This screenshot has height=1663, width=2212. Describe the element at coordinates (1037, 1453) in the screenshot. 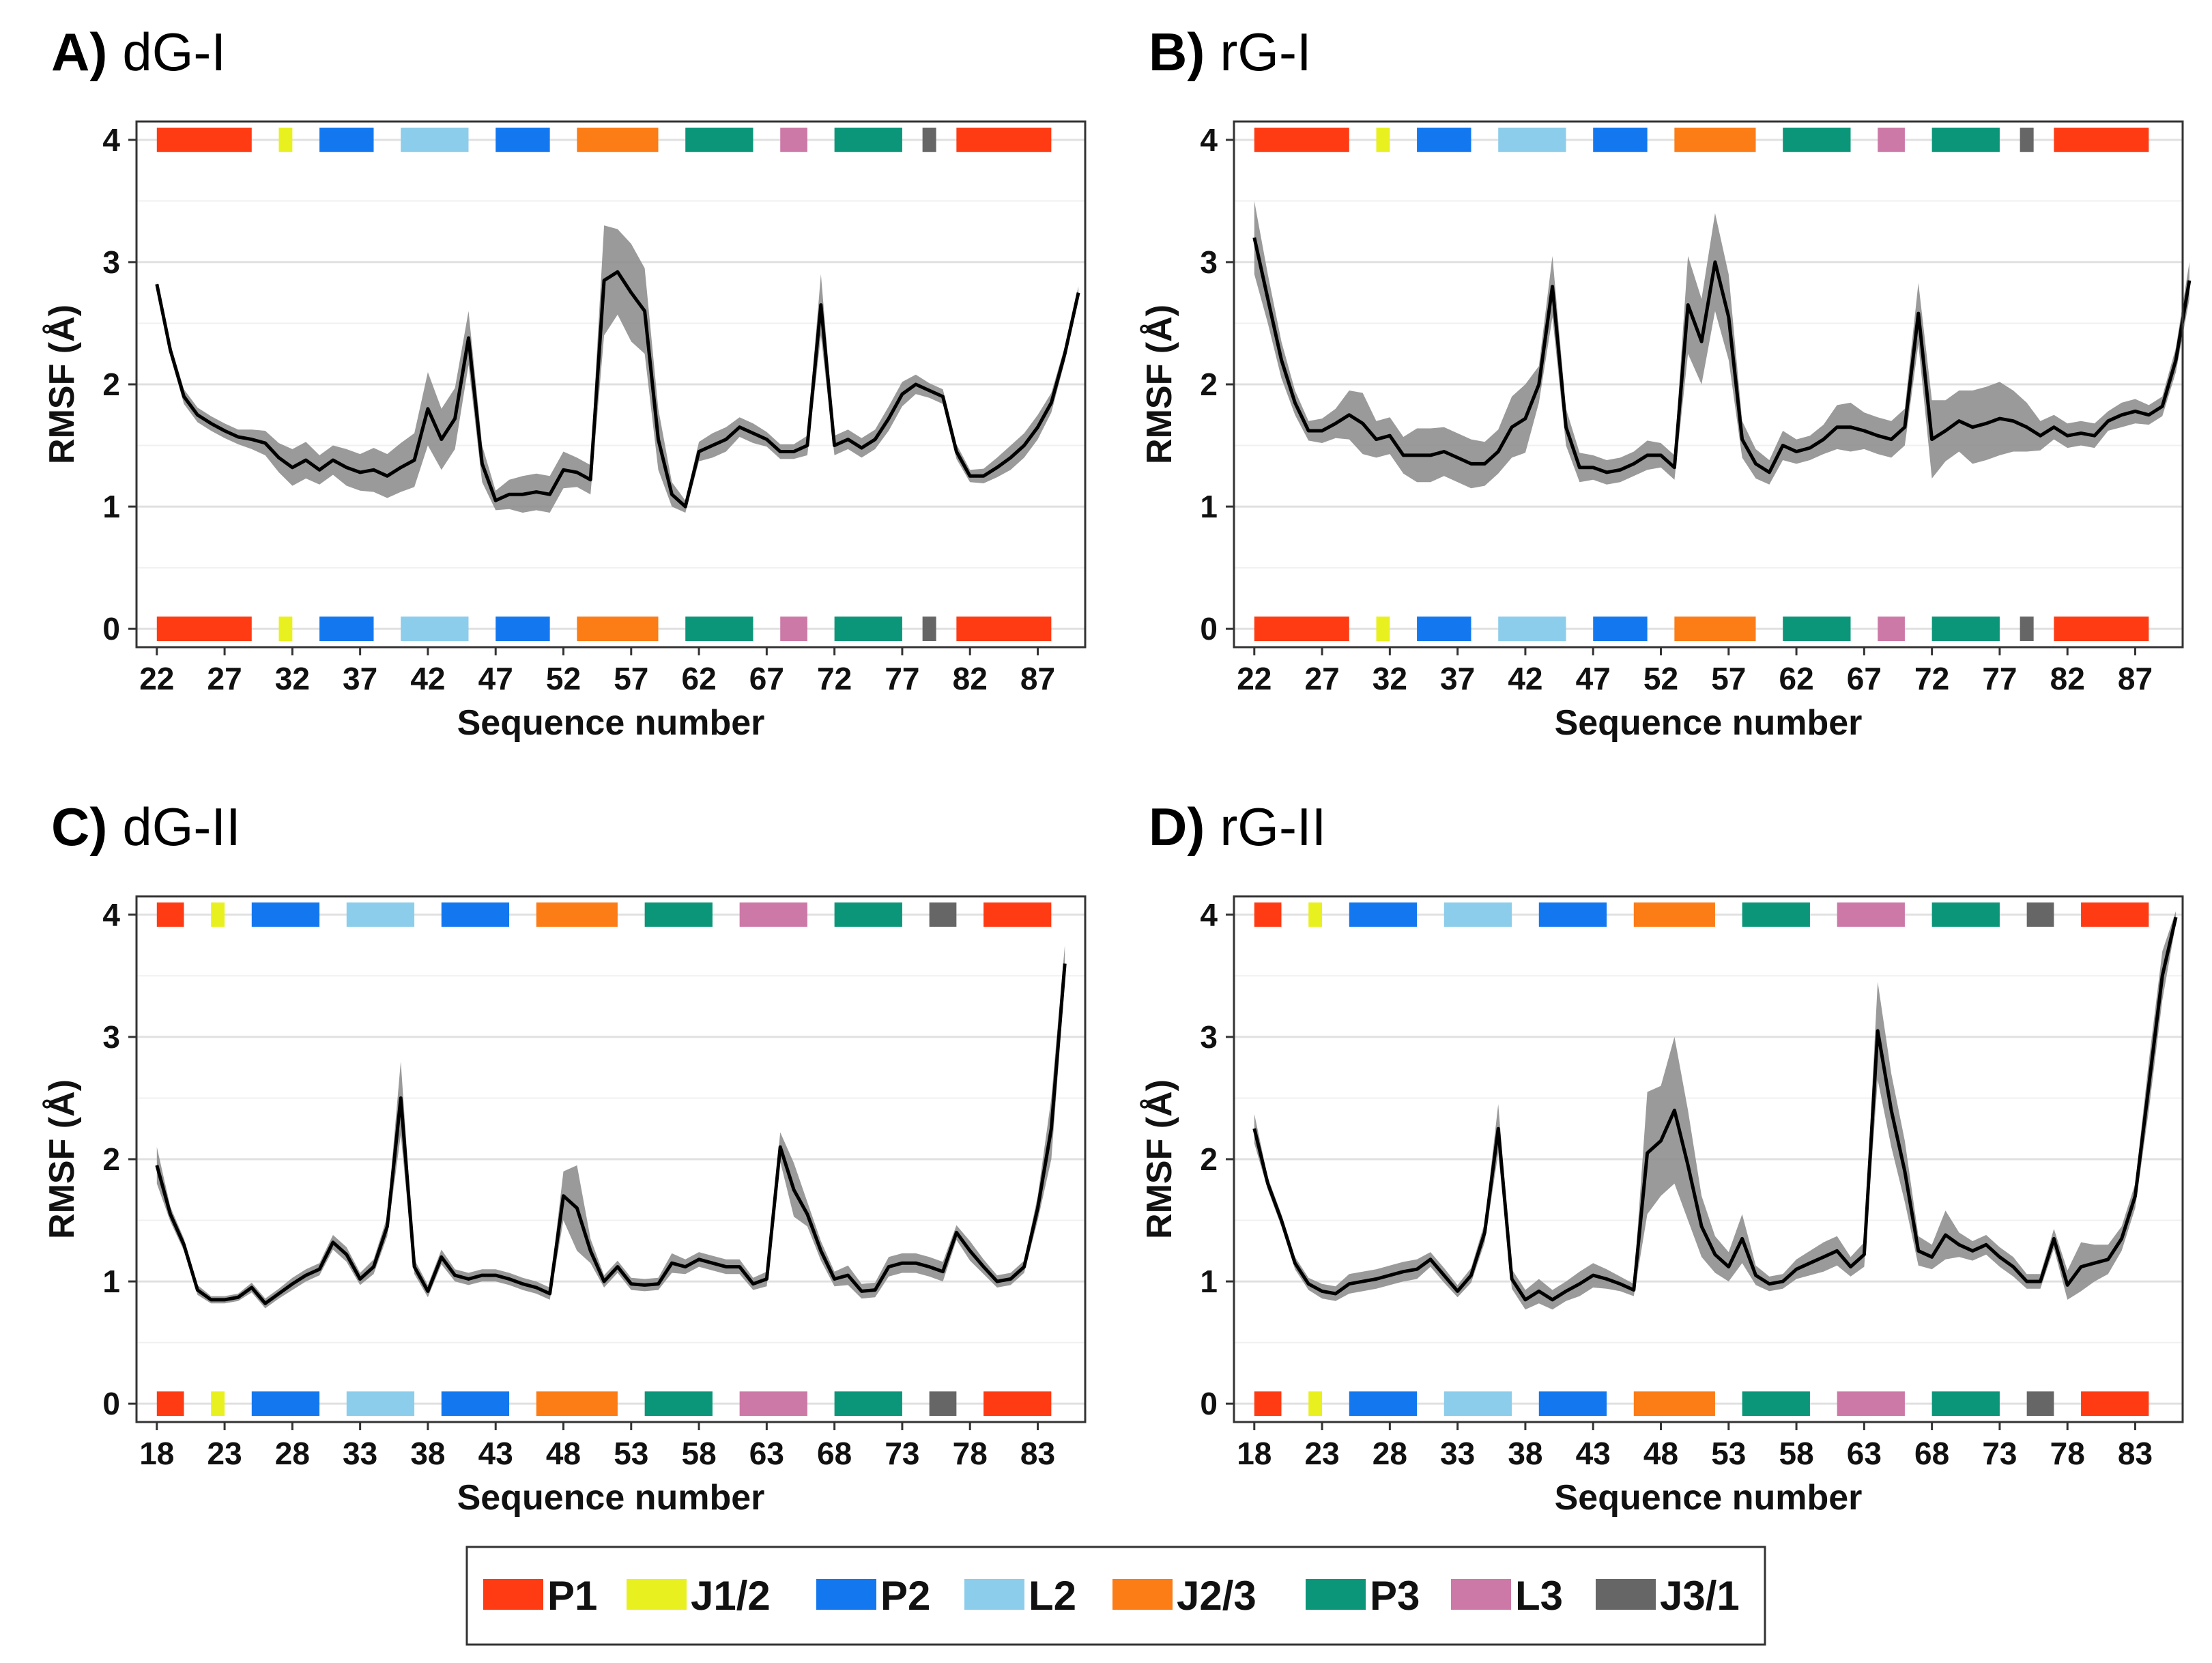

I see `x-tick-label: 83` at that location.